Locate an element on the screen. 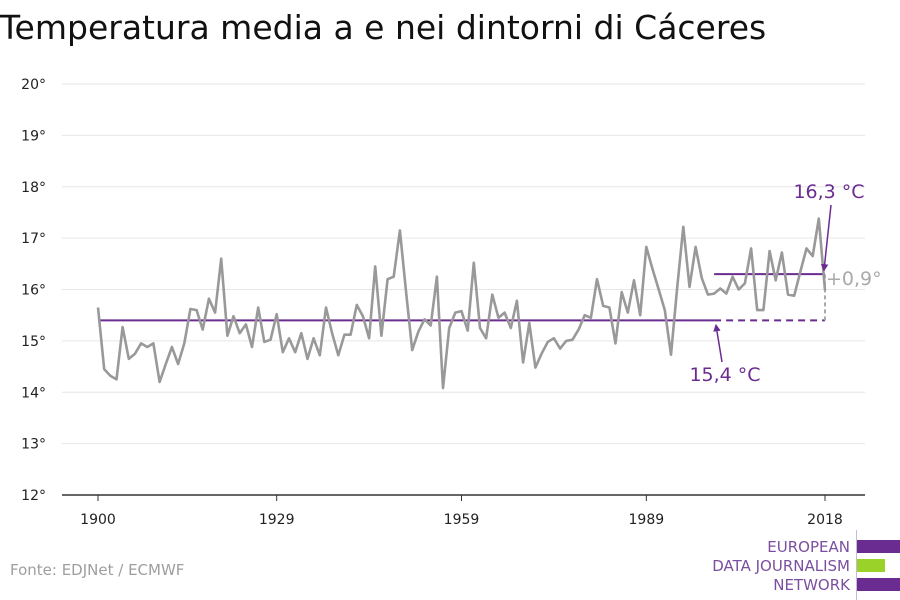  baseline-average-label: 15,4 °C is located at coordinates (724, 375).